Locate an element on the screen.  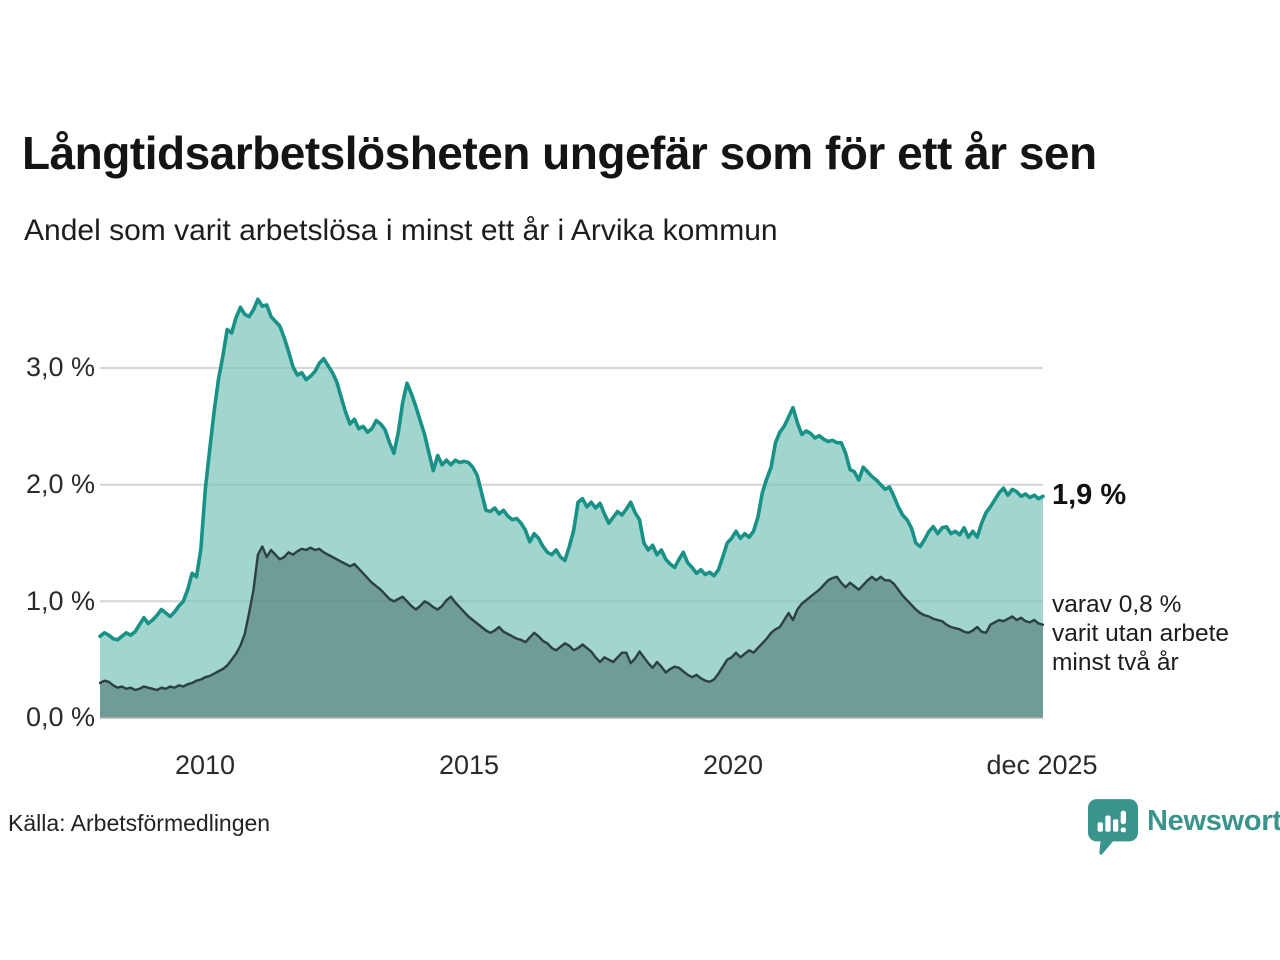
y-axis-tick-2: 2,0 % is located at coordinates (60, 484).